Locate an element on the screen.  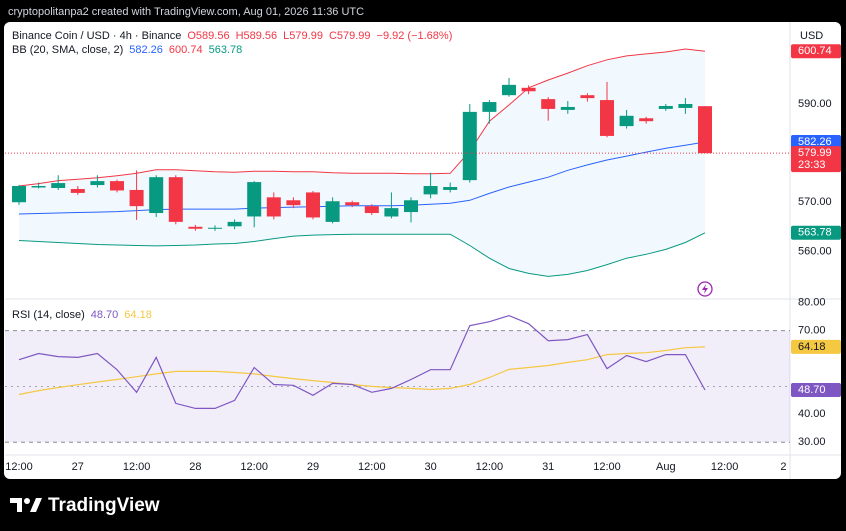
bb-name: BB (20, SMA, close, 2) is located at coordinates (67, 50).